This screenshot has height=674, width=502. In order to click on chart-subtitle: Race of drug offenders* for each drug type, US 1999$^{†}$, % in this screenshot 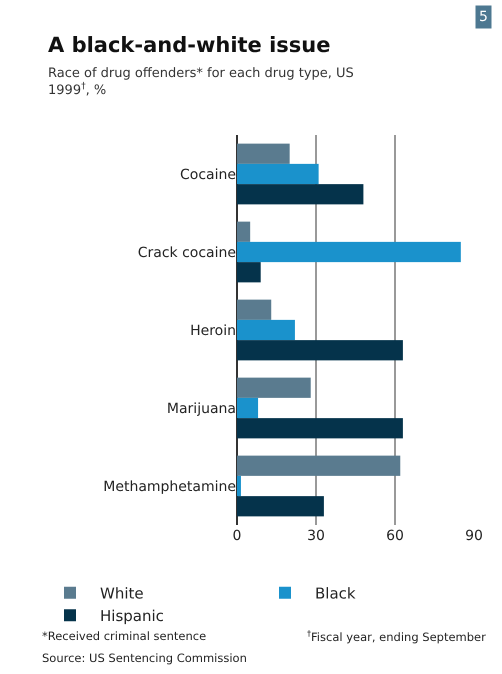, I will do `click(201, 82)`.